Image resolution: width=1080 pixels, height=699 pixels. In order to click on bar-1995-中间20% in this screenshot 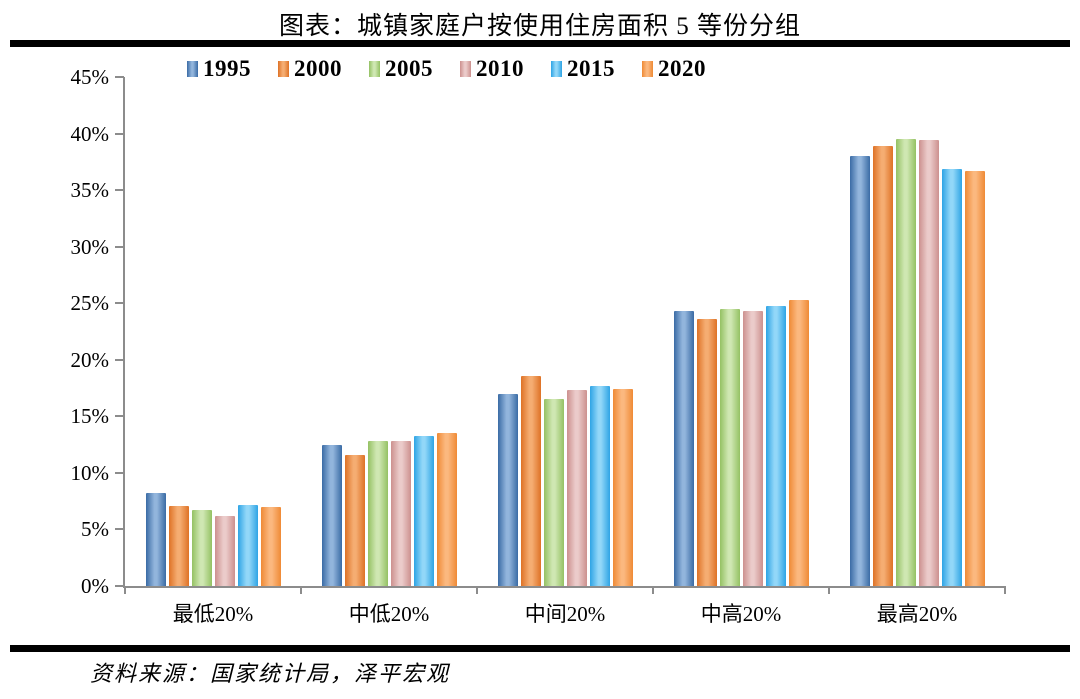, I will do `click(507, 489)`.